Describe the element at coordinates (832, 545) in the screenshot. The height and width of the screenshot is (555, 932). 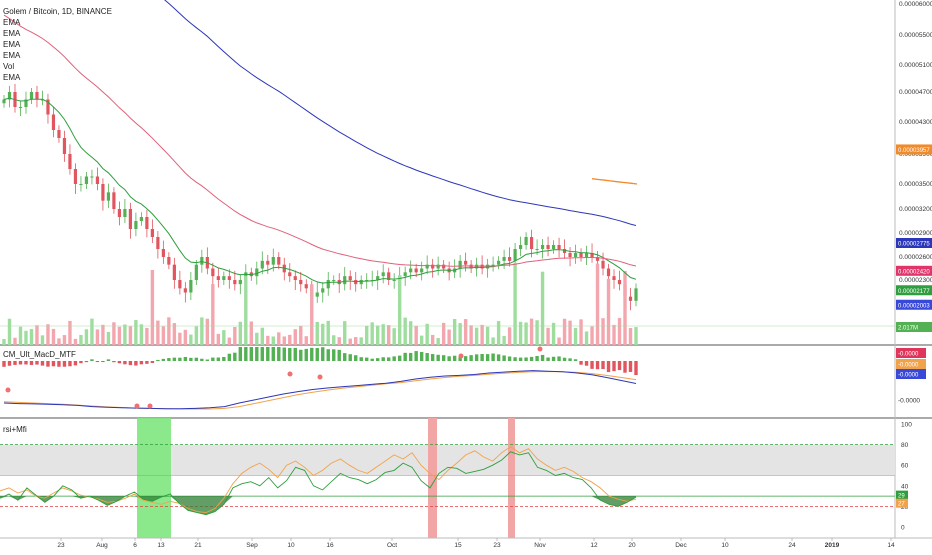
I see `x-tick-label: 2019` at that location.